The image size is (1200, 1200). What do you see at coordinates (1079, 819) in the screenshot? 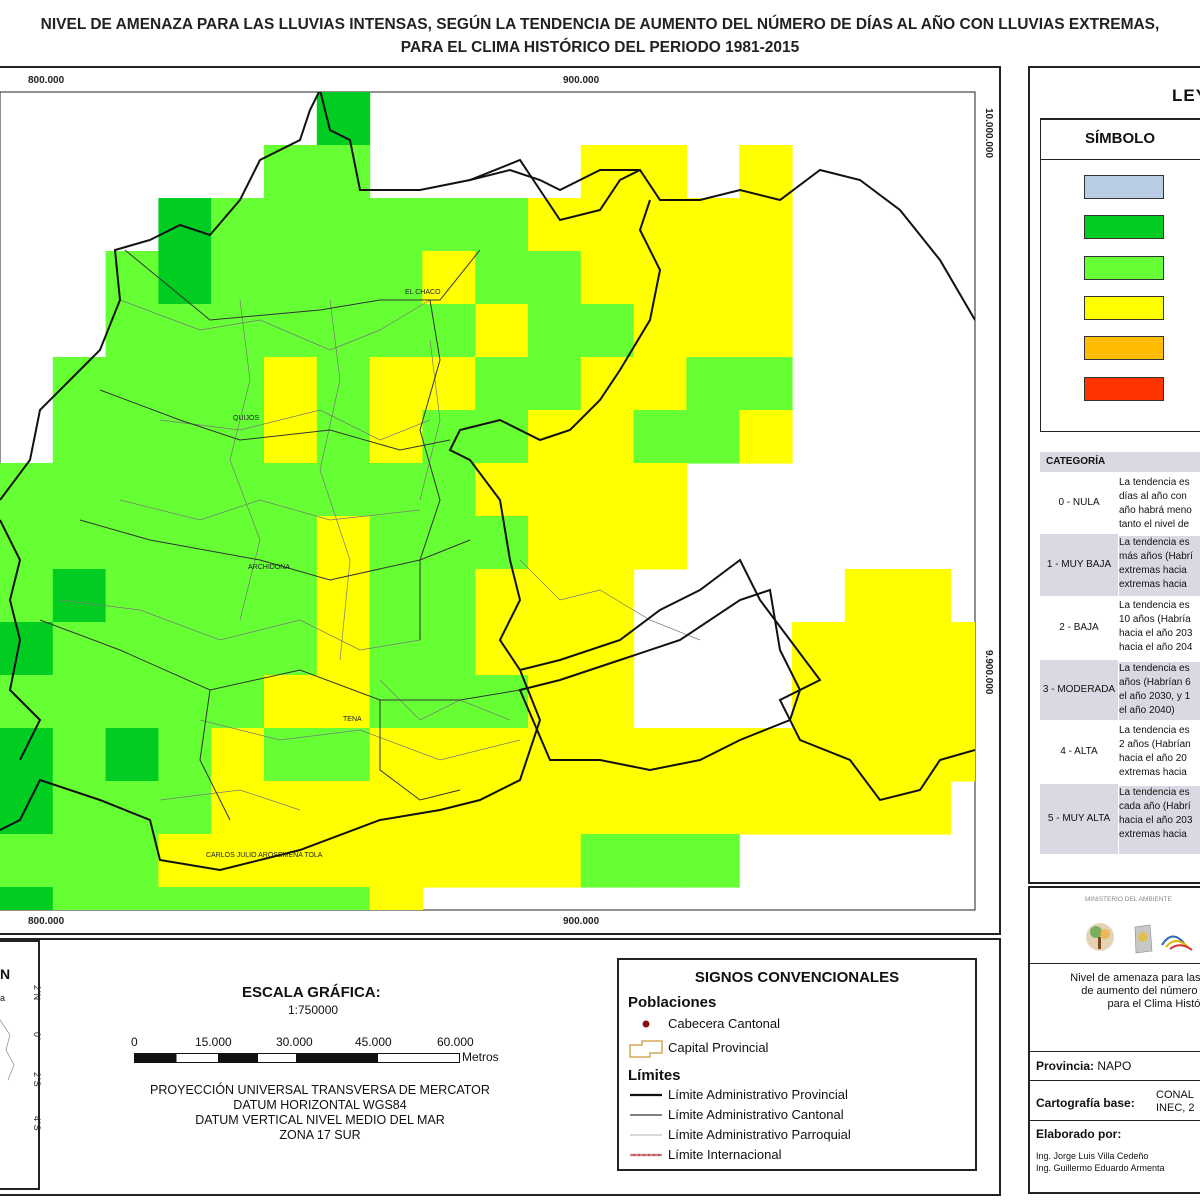
I see `category-label: 5 - MUY ALTA` at bounding box center [1079, 819].